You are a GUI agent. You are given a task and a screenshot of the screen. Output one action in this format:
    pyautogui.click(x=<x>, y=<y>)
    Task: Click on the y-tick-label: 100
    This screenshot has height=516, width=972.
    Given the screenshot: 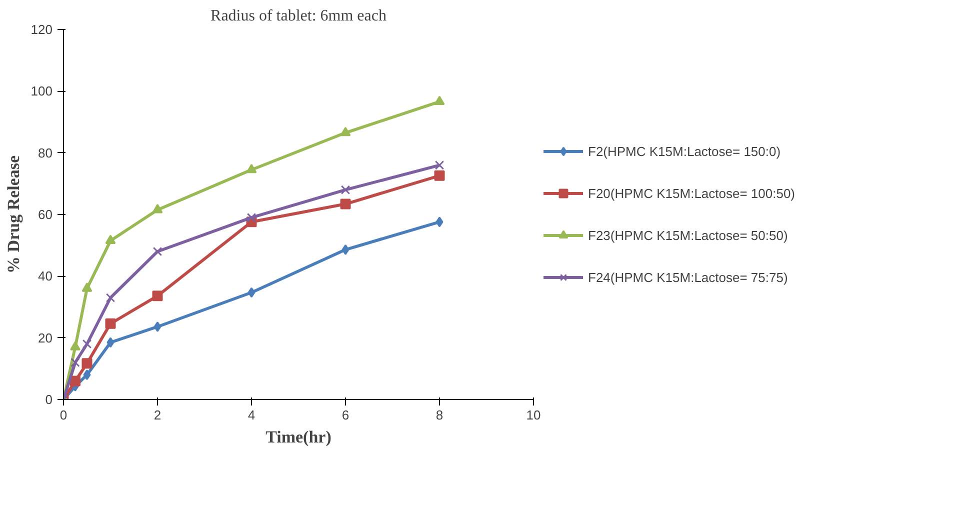 What is the action you would take?
    pyautogui.click(x=41, y=91)
    